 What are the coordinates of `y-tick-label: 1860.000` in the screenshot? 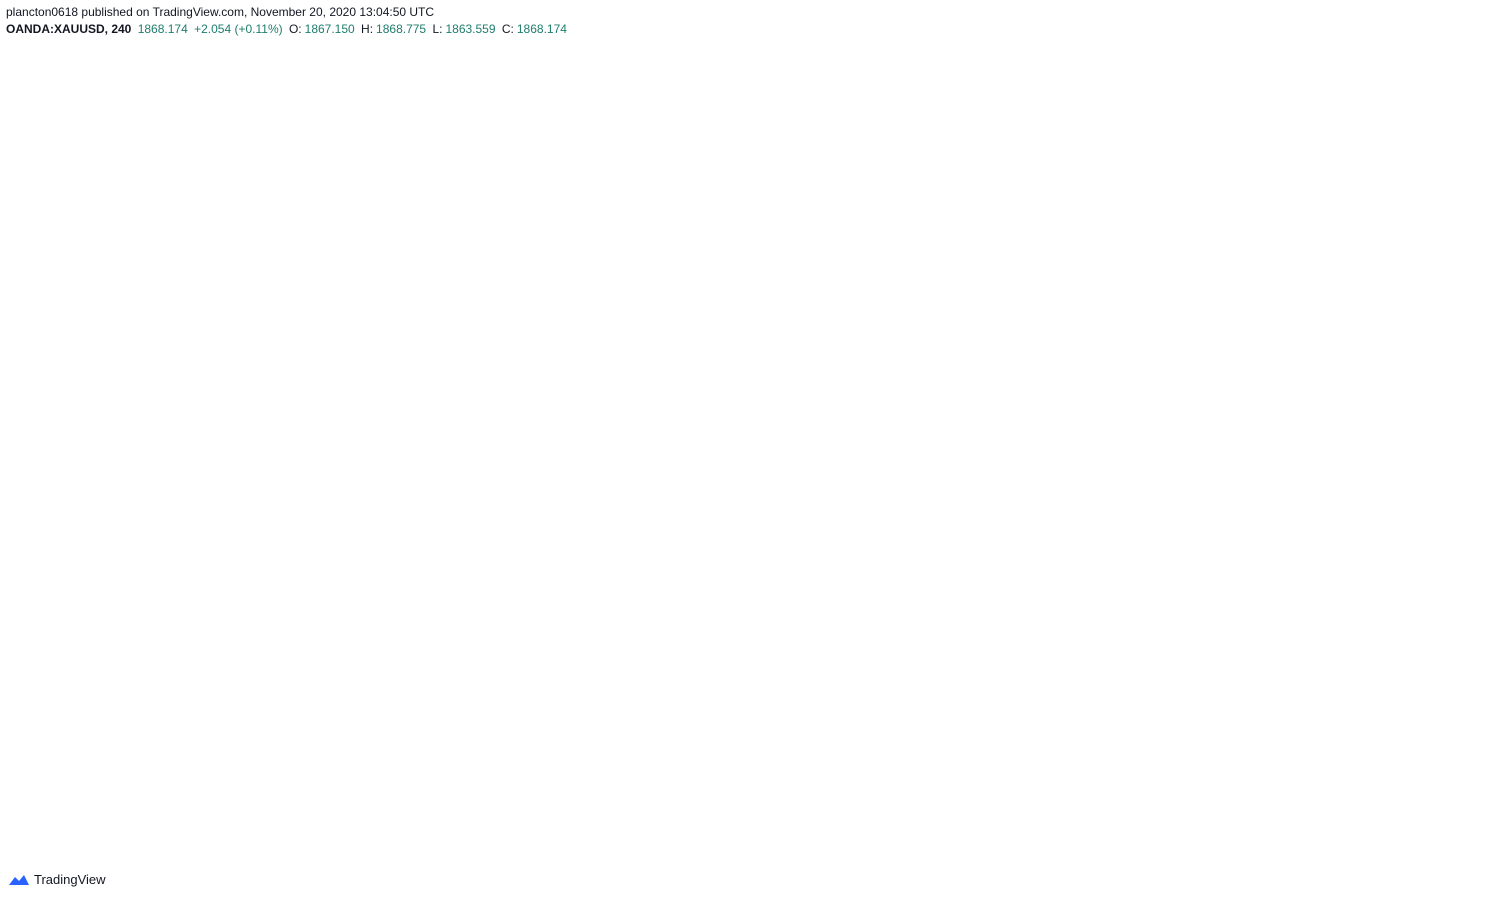 It's located at (1458, 714).